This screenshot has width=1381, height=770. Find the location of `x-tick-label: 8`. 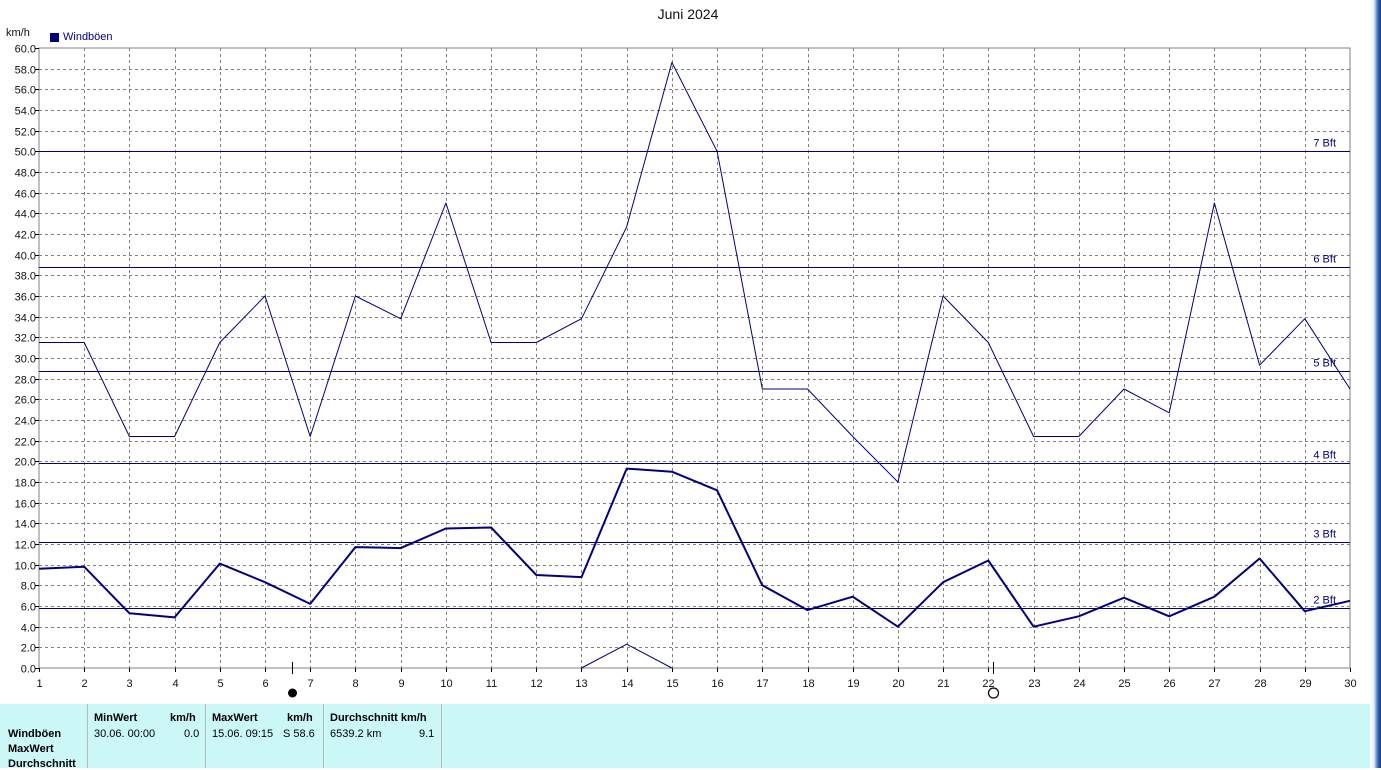

x-tick-label: 8 is located at coordinates (355, 684).